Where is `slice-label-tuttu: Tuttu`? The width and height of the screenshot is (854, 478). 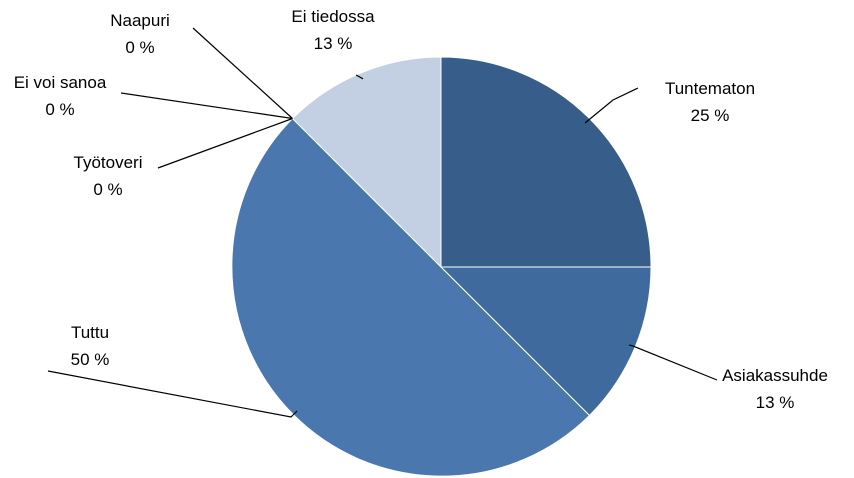 slice-label-tuttu: Tuttu is located at coordinates (90, 332).